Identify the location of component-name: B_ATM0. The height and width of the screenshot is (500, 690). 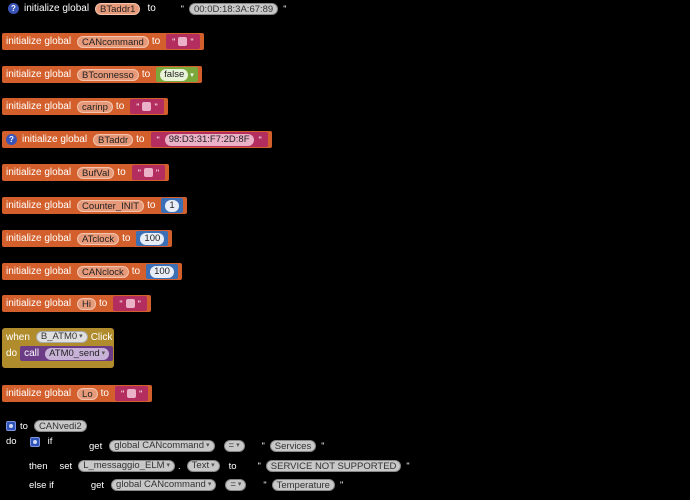
(59, 336).